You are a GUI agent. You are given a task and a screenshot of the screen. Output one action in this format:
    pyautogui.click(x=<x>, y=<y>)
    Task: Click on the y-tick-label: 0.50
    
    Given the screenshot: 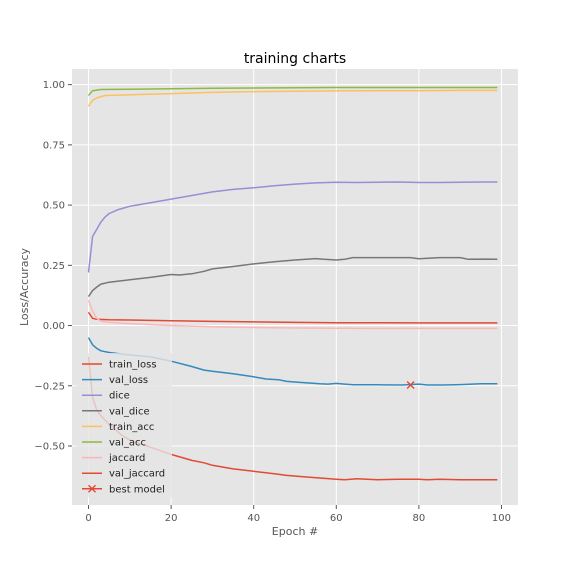 What is the action you would take?
    pyautogui.click(x=54, y=206)
    